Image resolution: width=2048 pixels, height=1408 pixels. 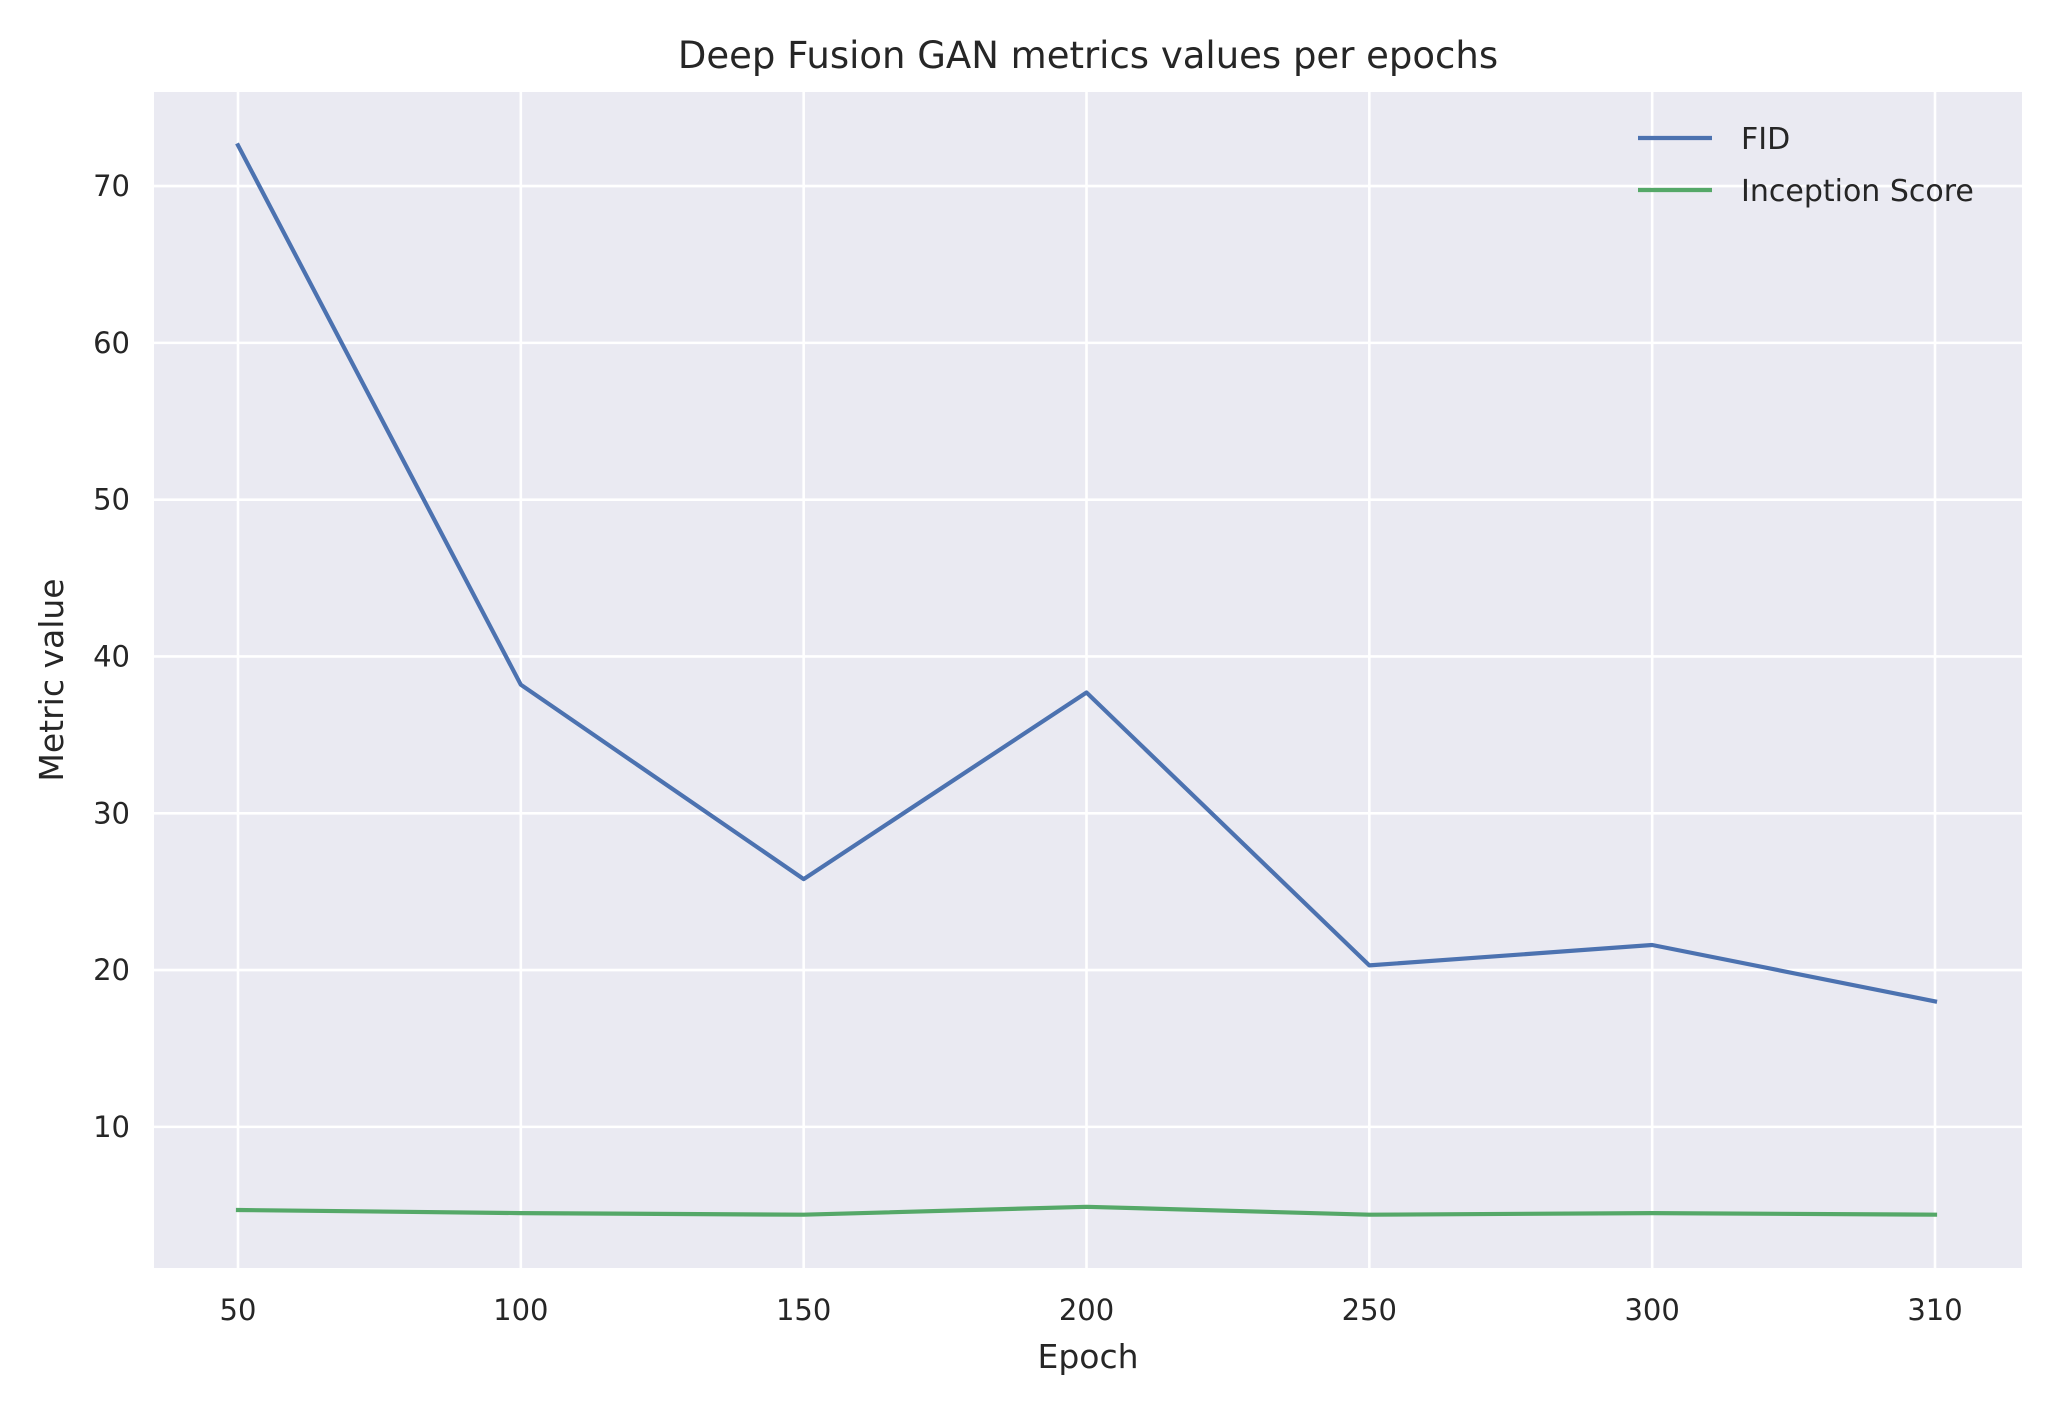 What do you see at coordinates (111, 186) in the screenshot?
I see `y-tick-label: 70` at bounding box center [111, 186].